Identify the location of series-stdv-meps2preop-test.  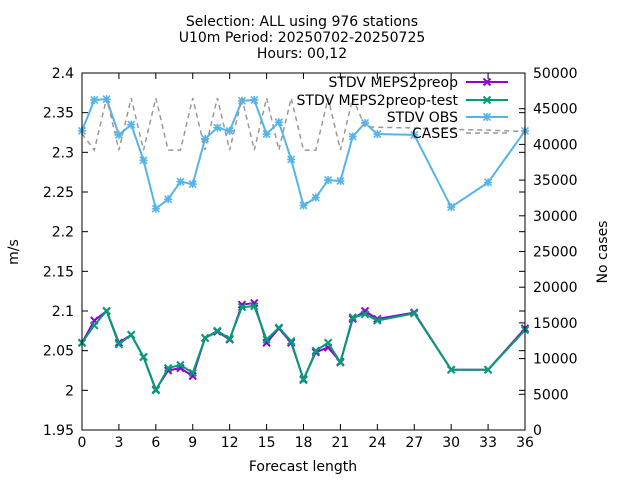
(303, 348).